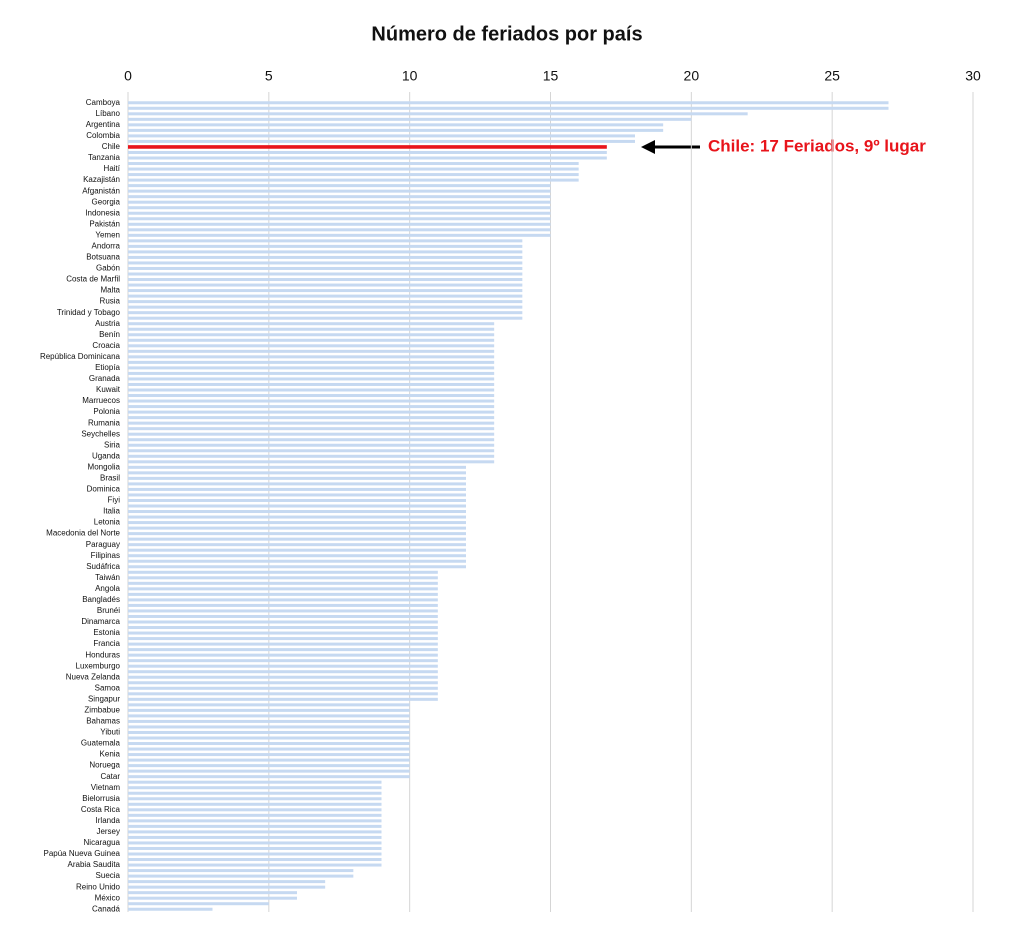 The width and height of the screenshot is (1024, 941). I want to click on y-tick-label: Canadá, so click(106, 908).